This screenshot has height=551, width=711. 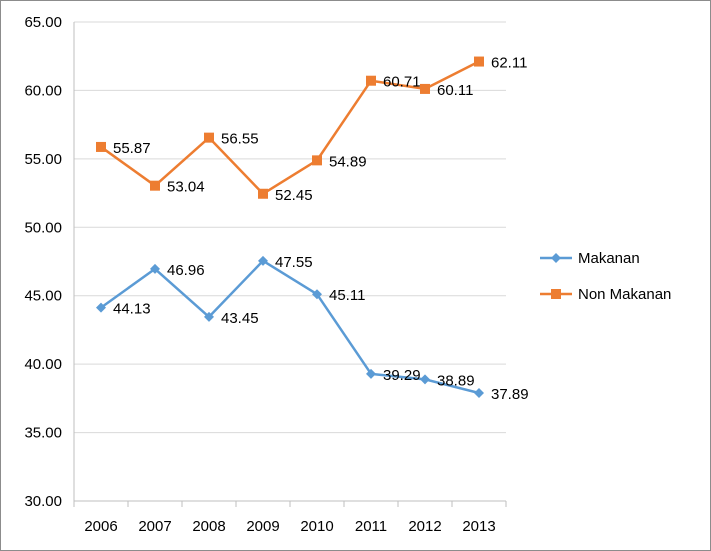 What do you see at coordinates (208, 526) in the screenshot?
I see `x-tick-label: 2008` at bounding box center [208, 526].